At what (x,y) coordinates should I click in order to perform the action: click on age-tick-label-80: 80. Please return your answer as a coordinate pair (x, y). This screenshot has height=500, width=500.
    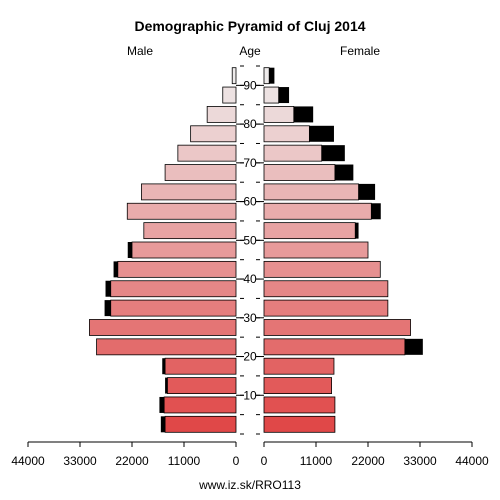
    Looking at the image, I should click on (250, 124).